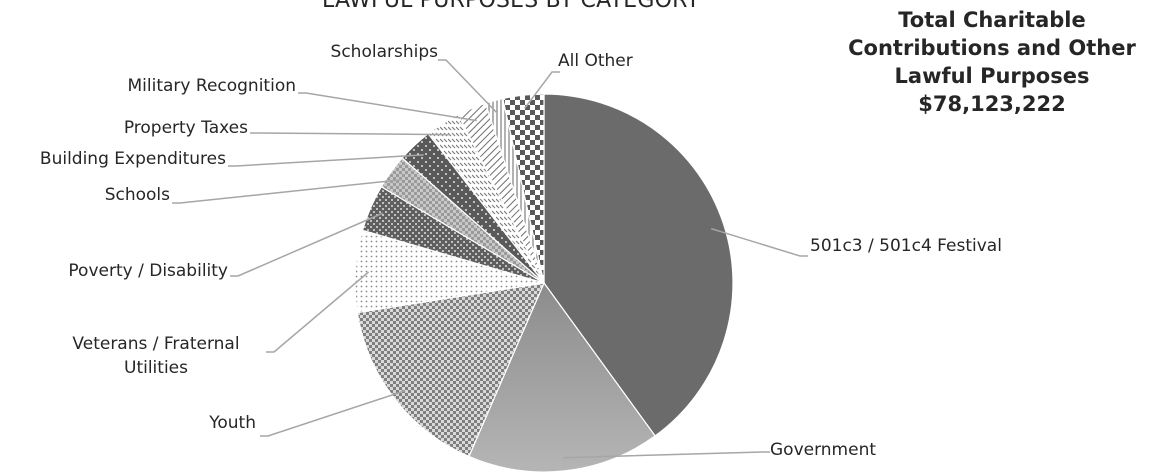 The width and height of the screenshot is (1164, 474). I want to click on slice-label: Veterans / Fraternal Utilities, so click(155, 356).